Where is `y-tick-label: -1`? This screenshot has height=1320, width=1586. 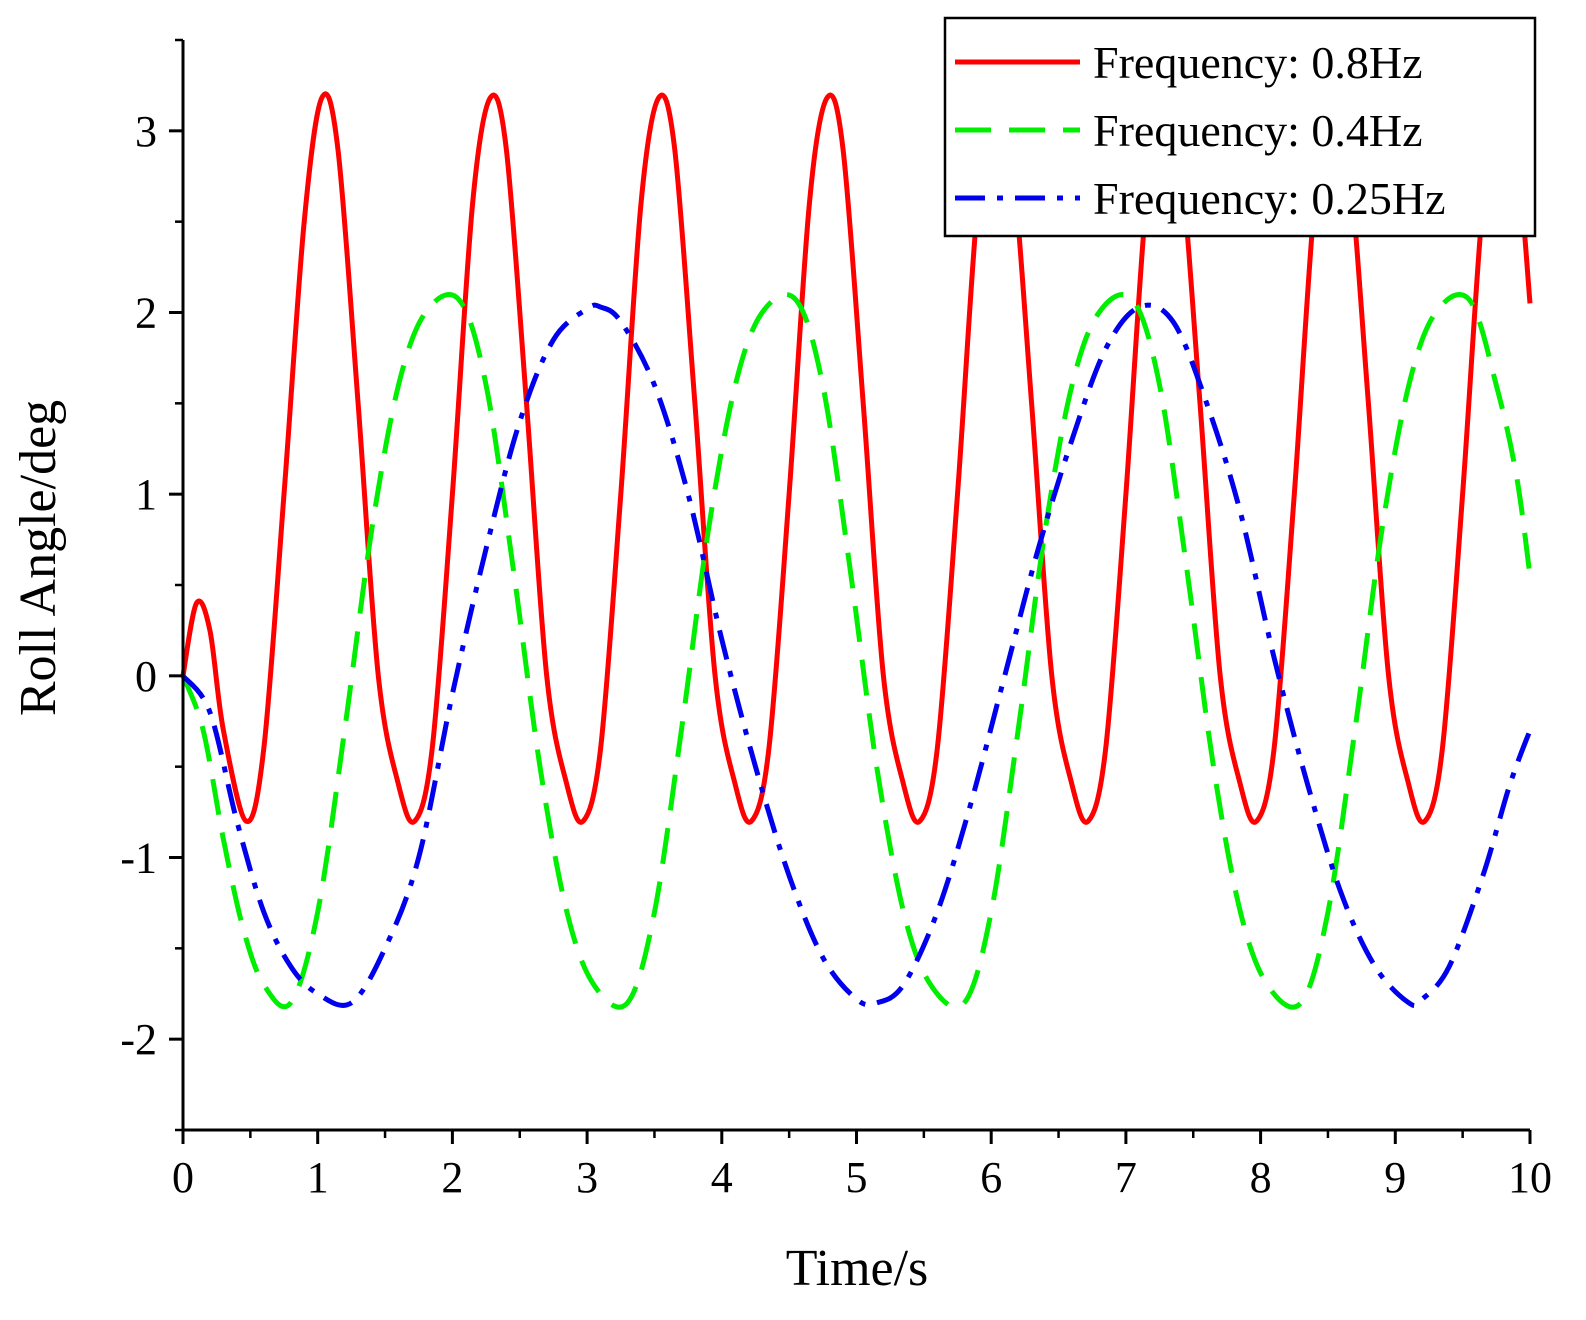
y-tick-label: -1 is located at coordinates (138, 858).